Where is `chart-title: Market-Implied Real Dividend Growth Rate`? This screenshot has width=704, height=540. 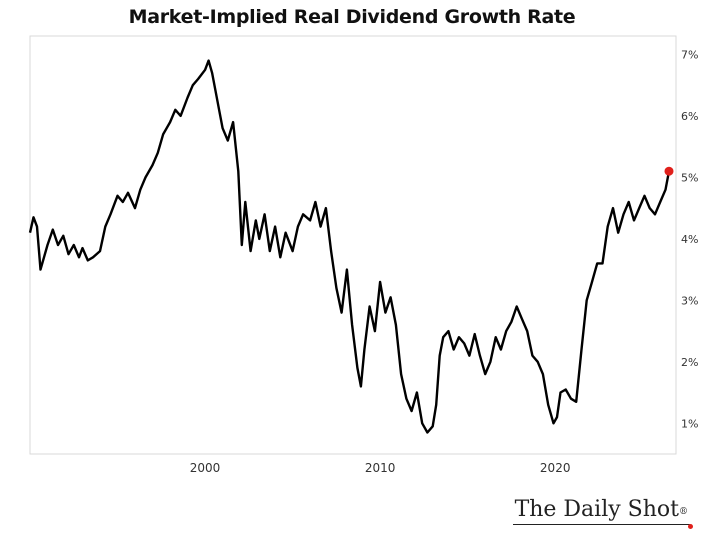
chart-title: Market-Implied Real Dividend Growth Rate is located at coordinates (352, 17).